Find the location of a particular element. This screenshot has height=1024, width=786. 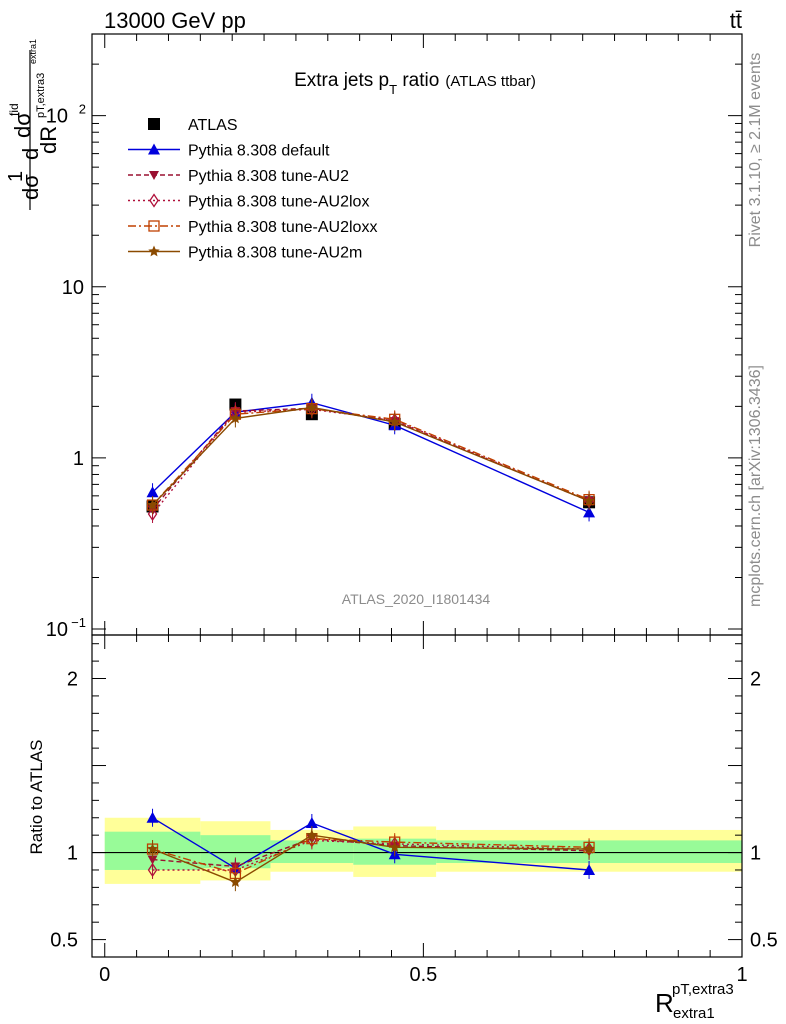

legend-marker-au2 is located at coordinates (154, 175).